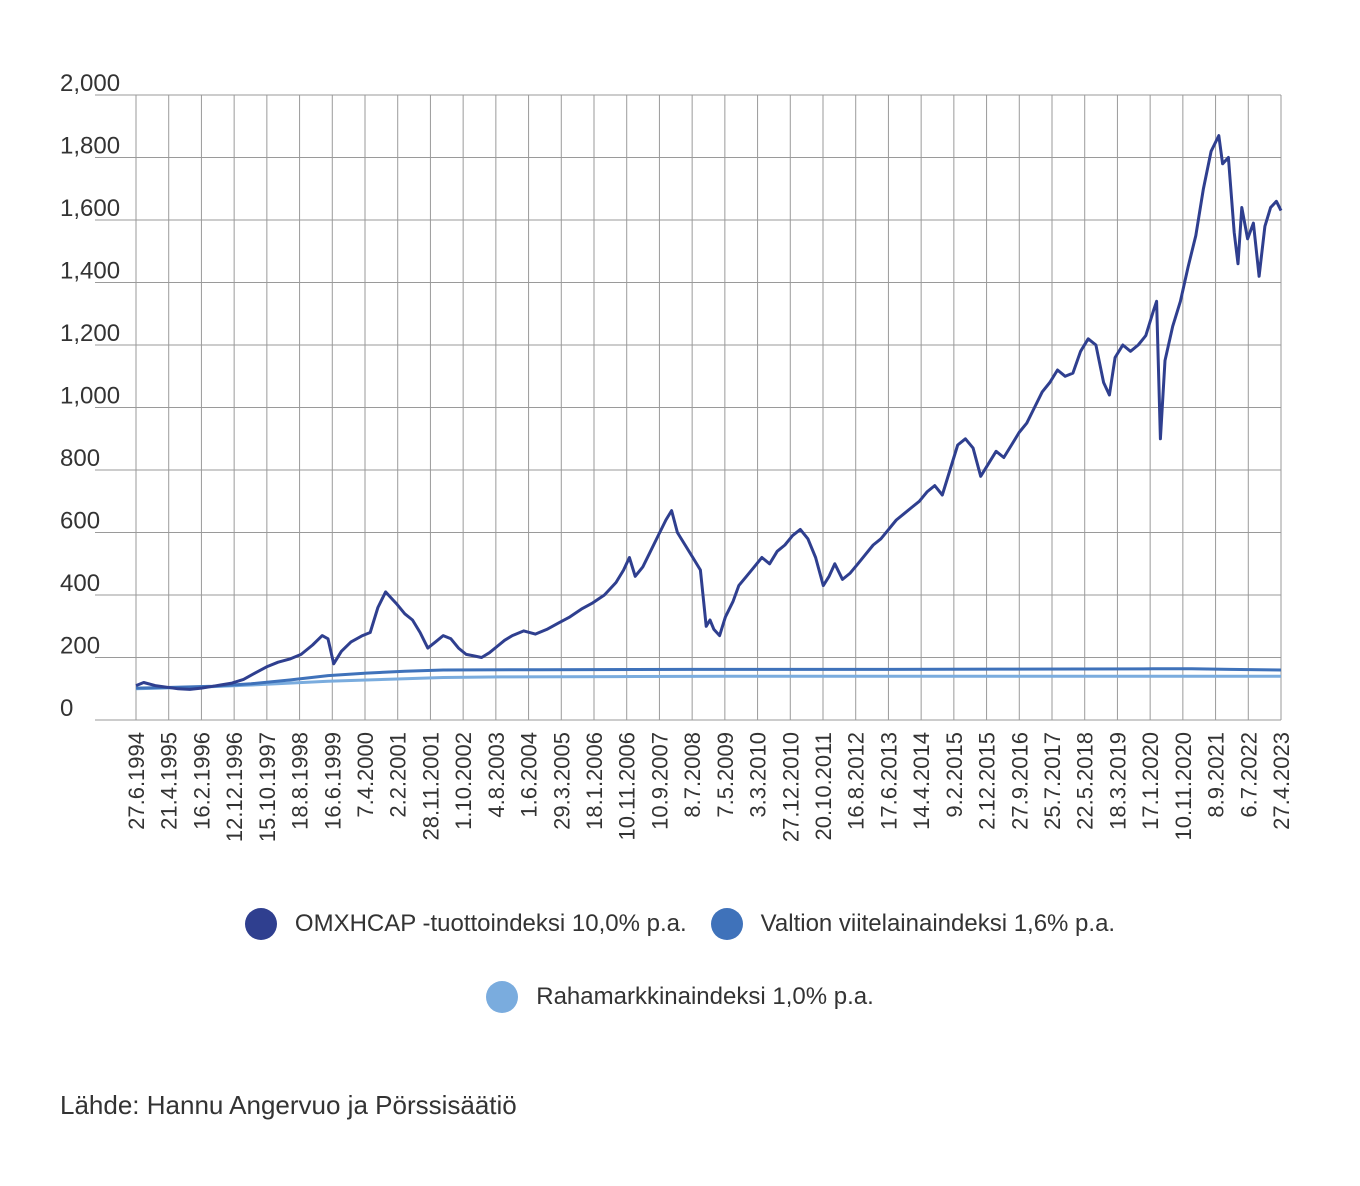  I want to click on legend-item-omxhcap: OMXHCAP -tuottoindeksi 10,0% p.a., so click(465, 924).